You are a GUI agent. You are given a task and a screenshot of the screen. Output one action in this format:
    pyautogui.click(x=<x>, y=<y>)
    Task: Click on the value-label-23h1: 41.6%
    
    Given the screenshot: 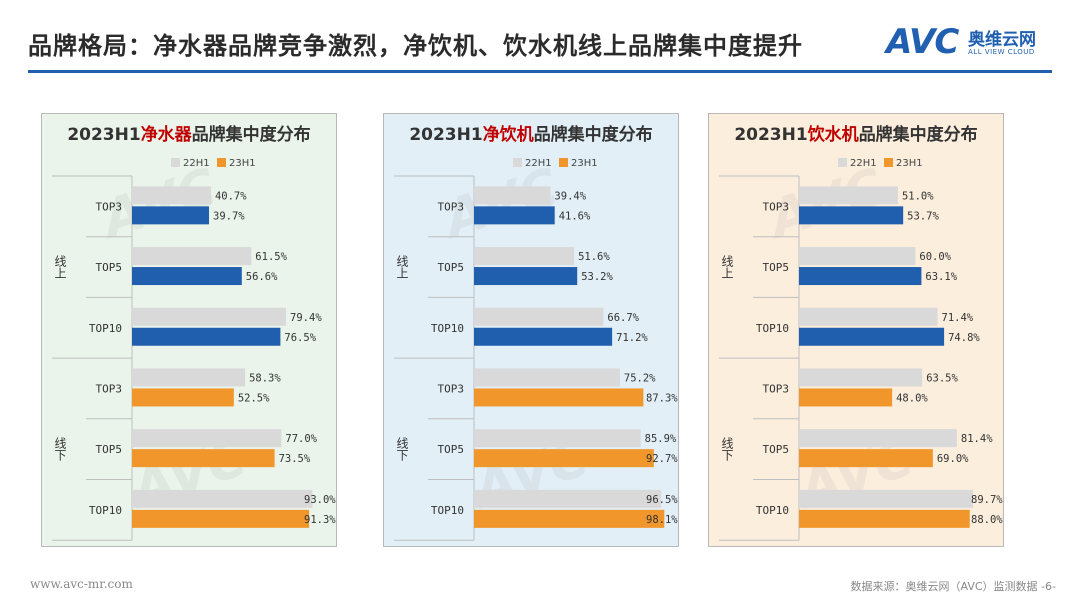 What is the action you would take?
    pyautogui.click(x=575, y=216)
    